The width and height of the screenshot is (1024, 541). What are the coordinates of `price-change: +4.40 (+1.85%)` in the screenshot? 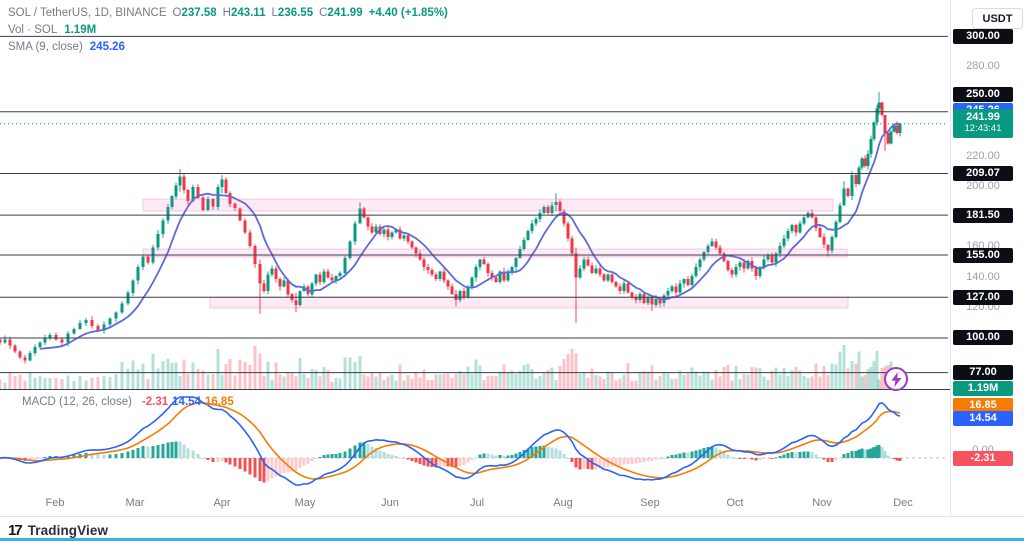 It's located at (408, 13).